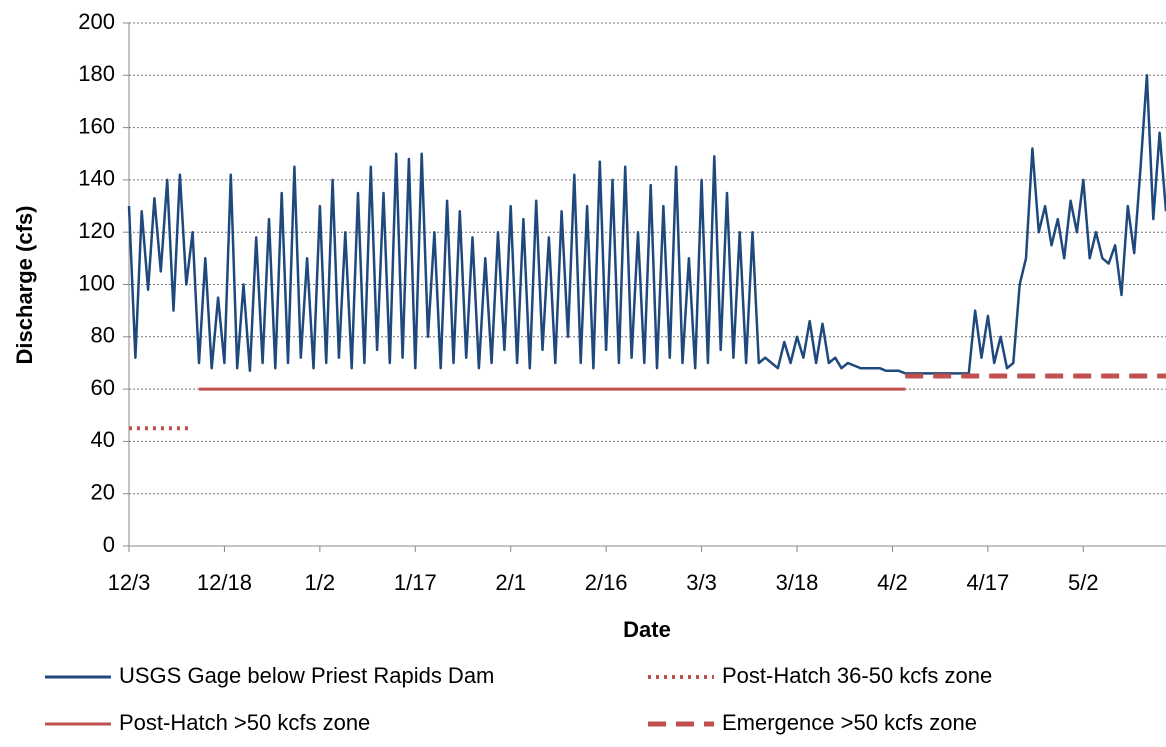  Describe the element at coordinates (109, 544) in the screenshot. I see `y-tick-label: 0` at that location.